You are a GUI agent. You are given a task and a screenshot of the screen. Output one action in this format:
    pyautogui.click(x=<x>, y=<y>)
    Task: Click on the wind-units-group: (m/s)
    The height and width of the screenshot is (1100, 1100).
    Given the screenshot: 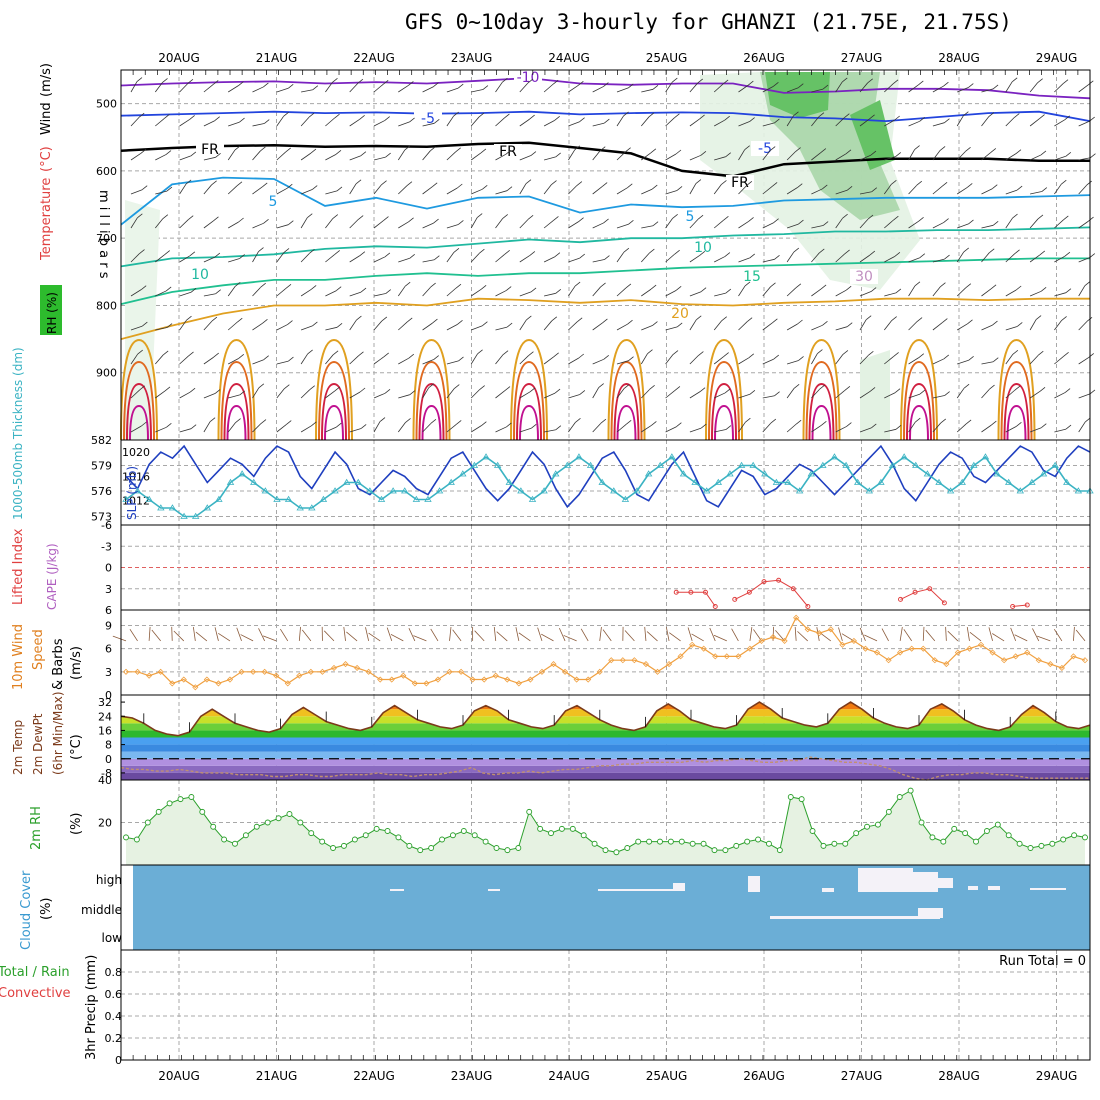 What is the action you would take?
    pyautogui.click(x=76, y=663)
    